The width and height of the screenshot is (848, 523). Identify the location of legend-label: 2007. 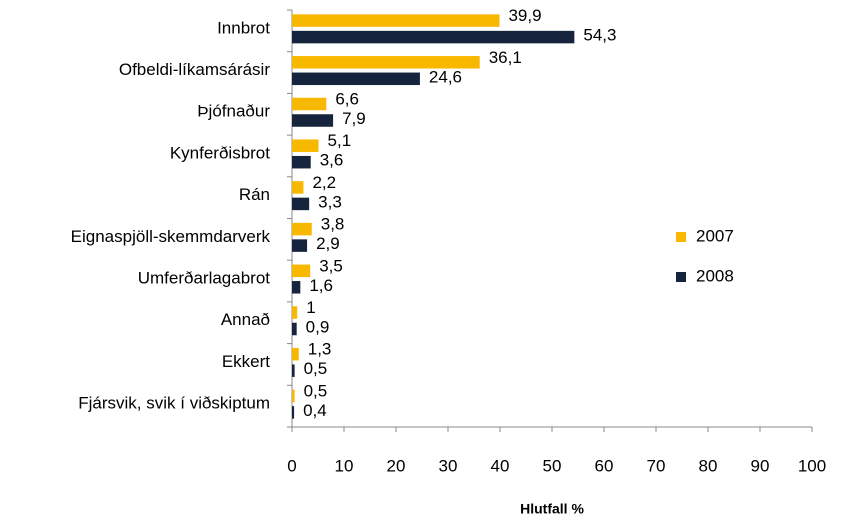
(715, 235).